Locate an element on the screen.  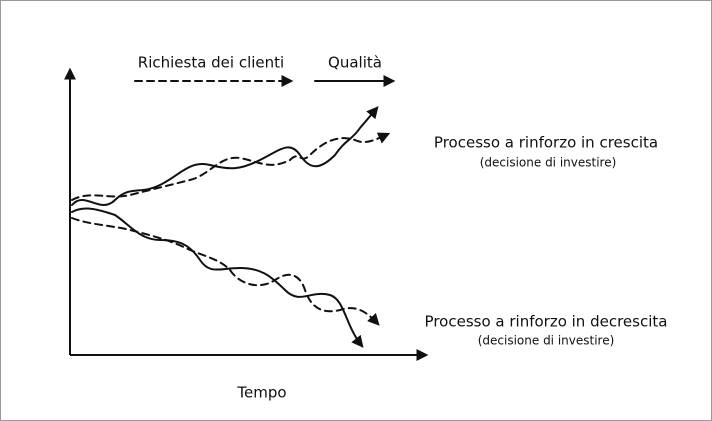
legend-label: Qualità is located at coordinates (355, 63).